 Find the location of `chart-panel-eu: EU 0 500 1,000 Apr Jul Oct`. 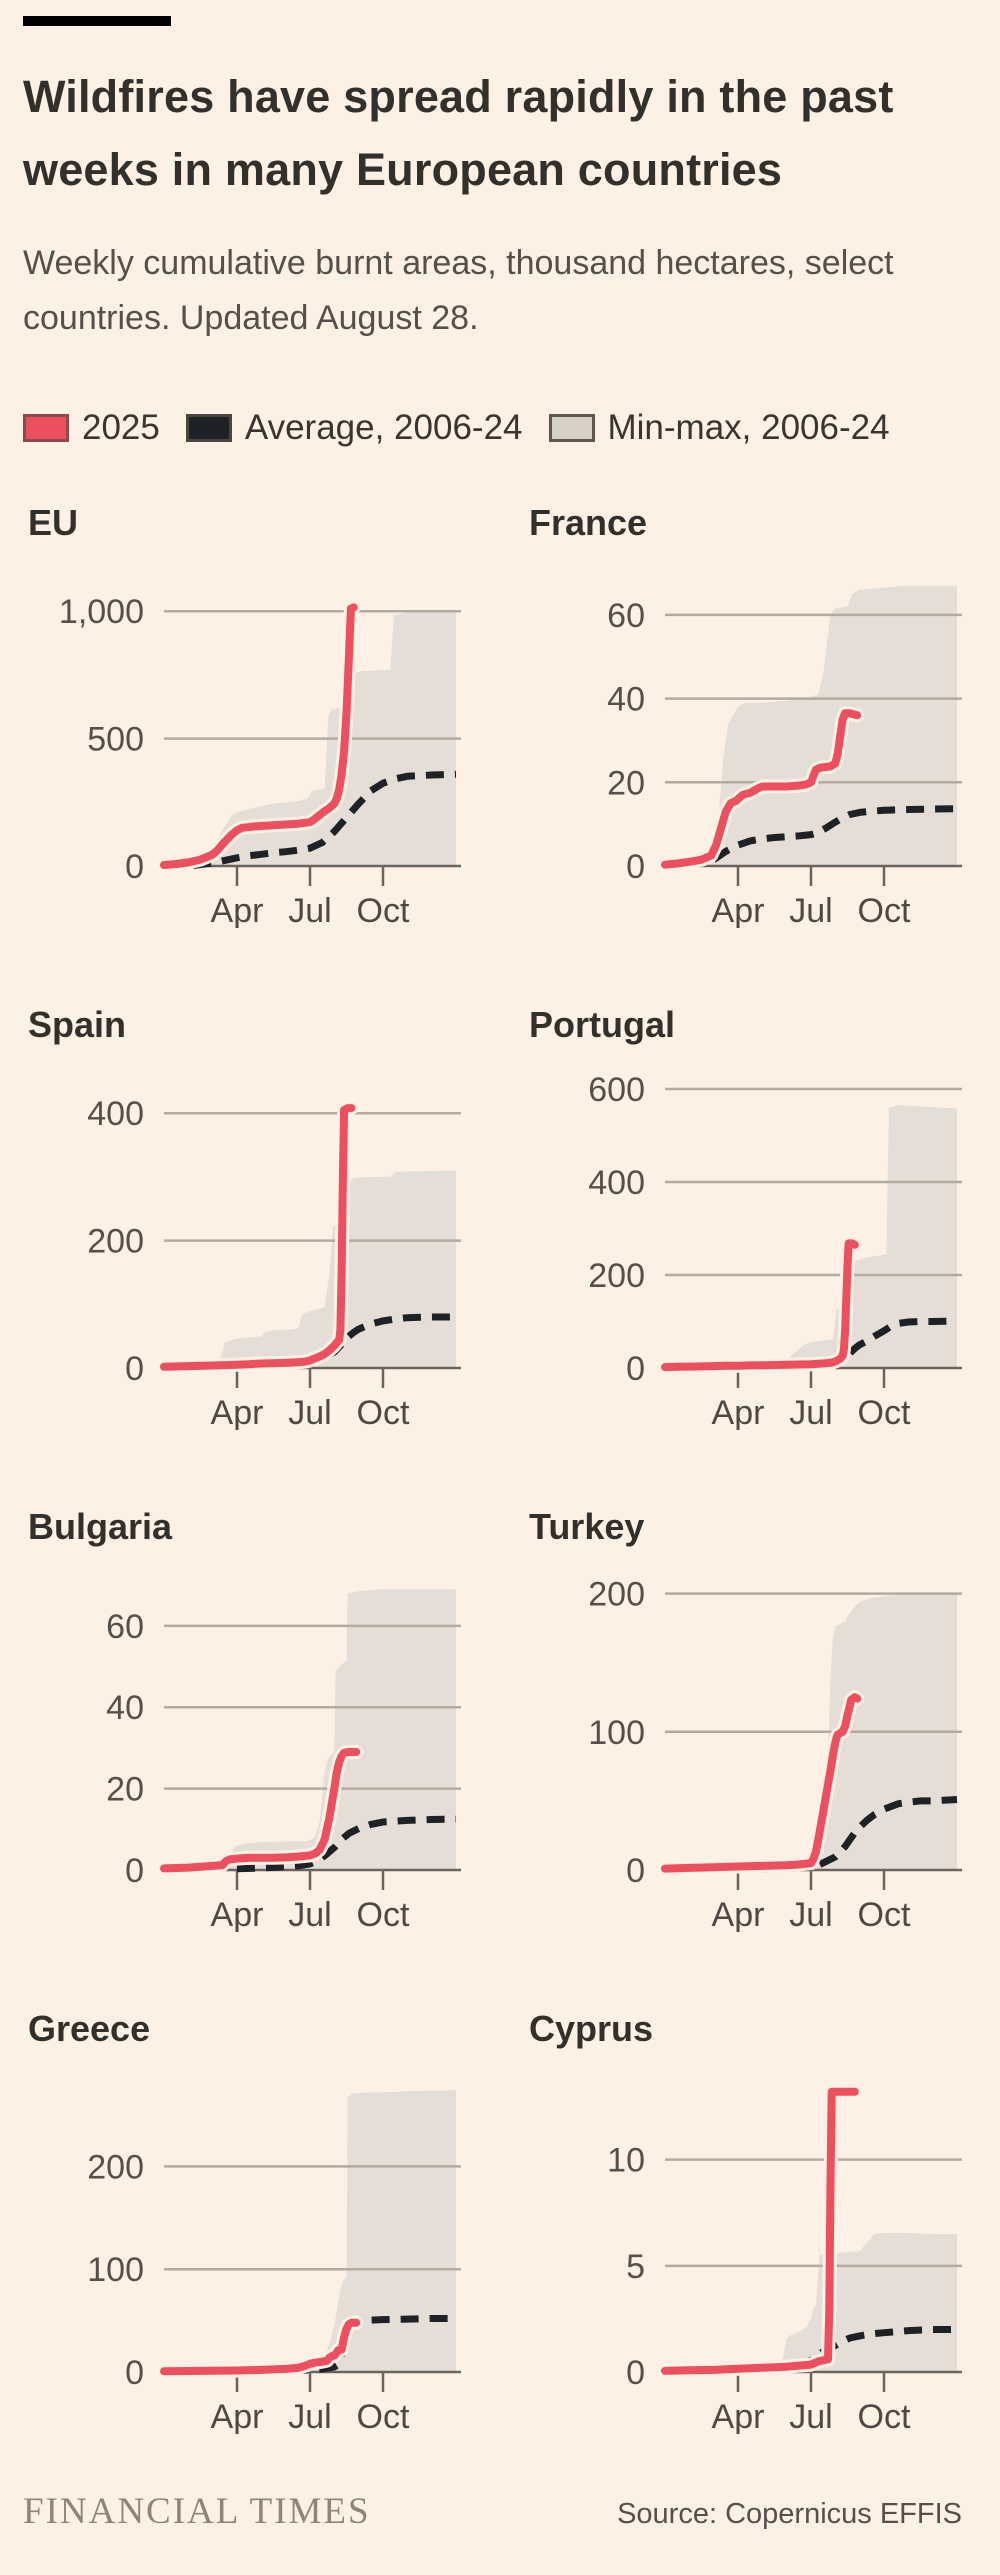

chart-panel-eu: EU 0 500 1,000 Apr Jul Oct is located at coordinates (256, 715).